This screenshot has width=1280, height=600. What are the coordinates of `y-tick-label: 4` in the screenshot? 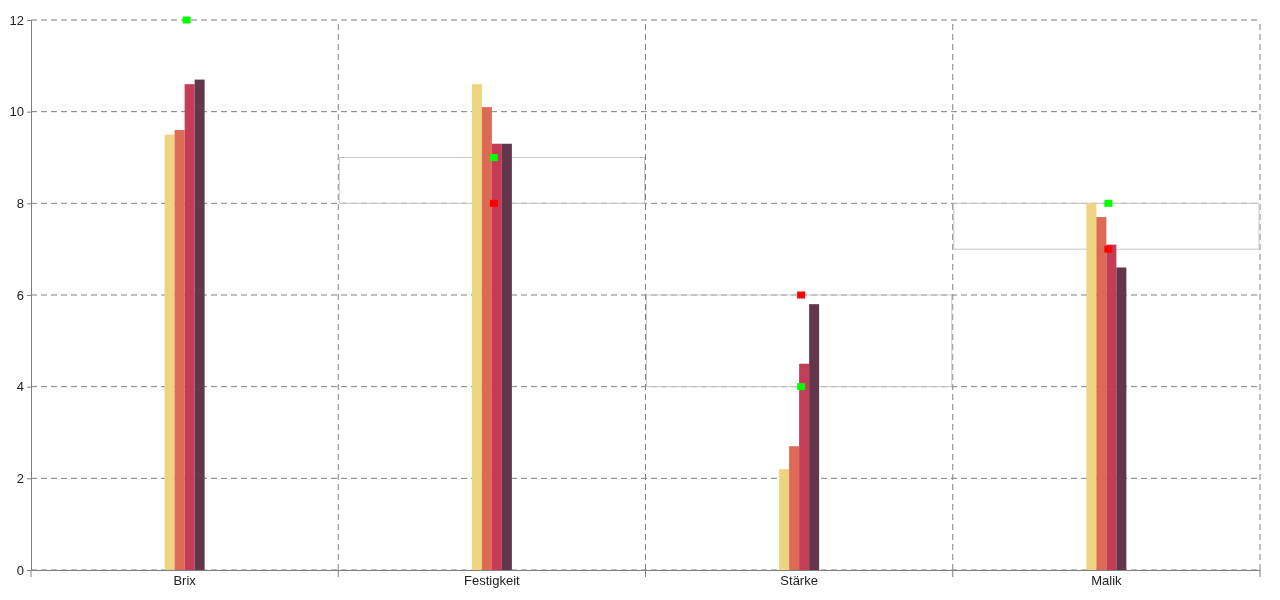 It's located at (20, 387).